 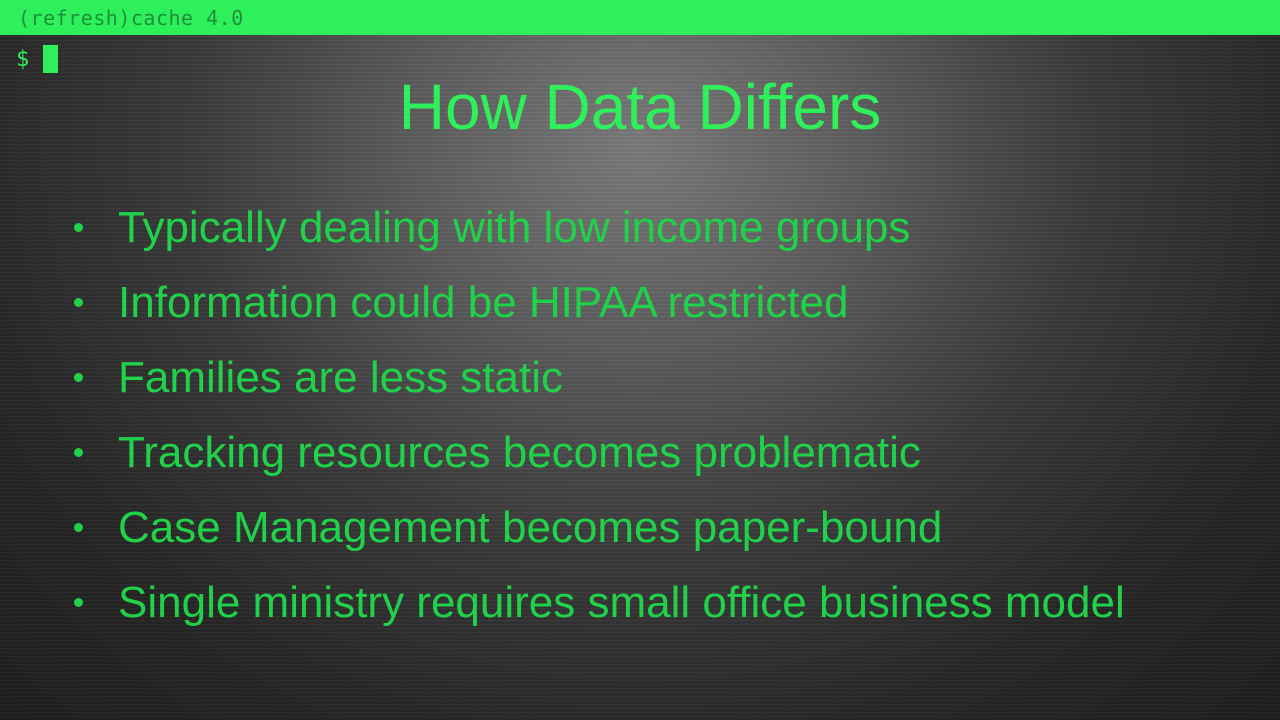 I want to click on bullet-text: Families are less static, so click(x=341, y=377).